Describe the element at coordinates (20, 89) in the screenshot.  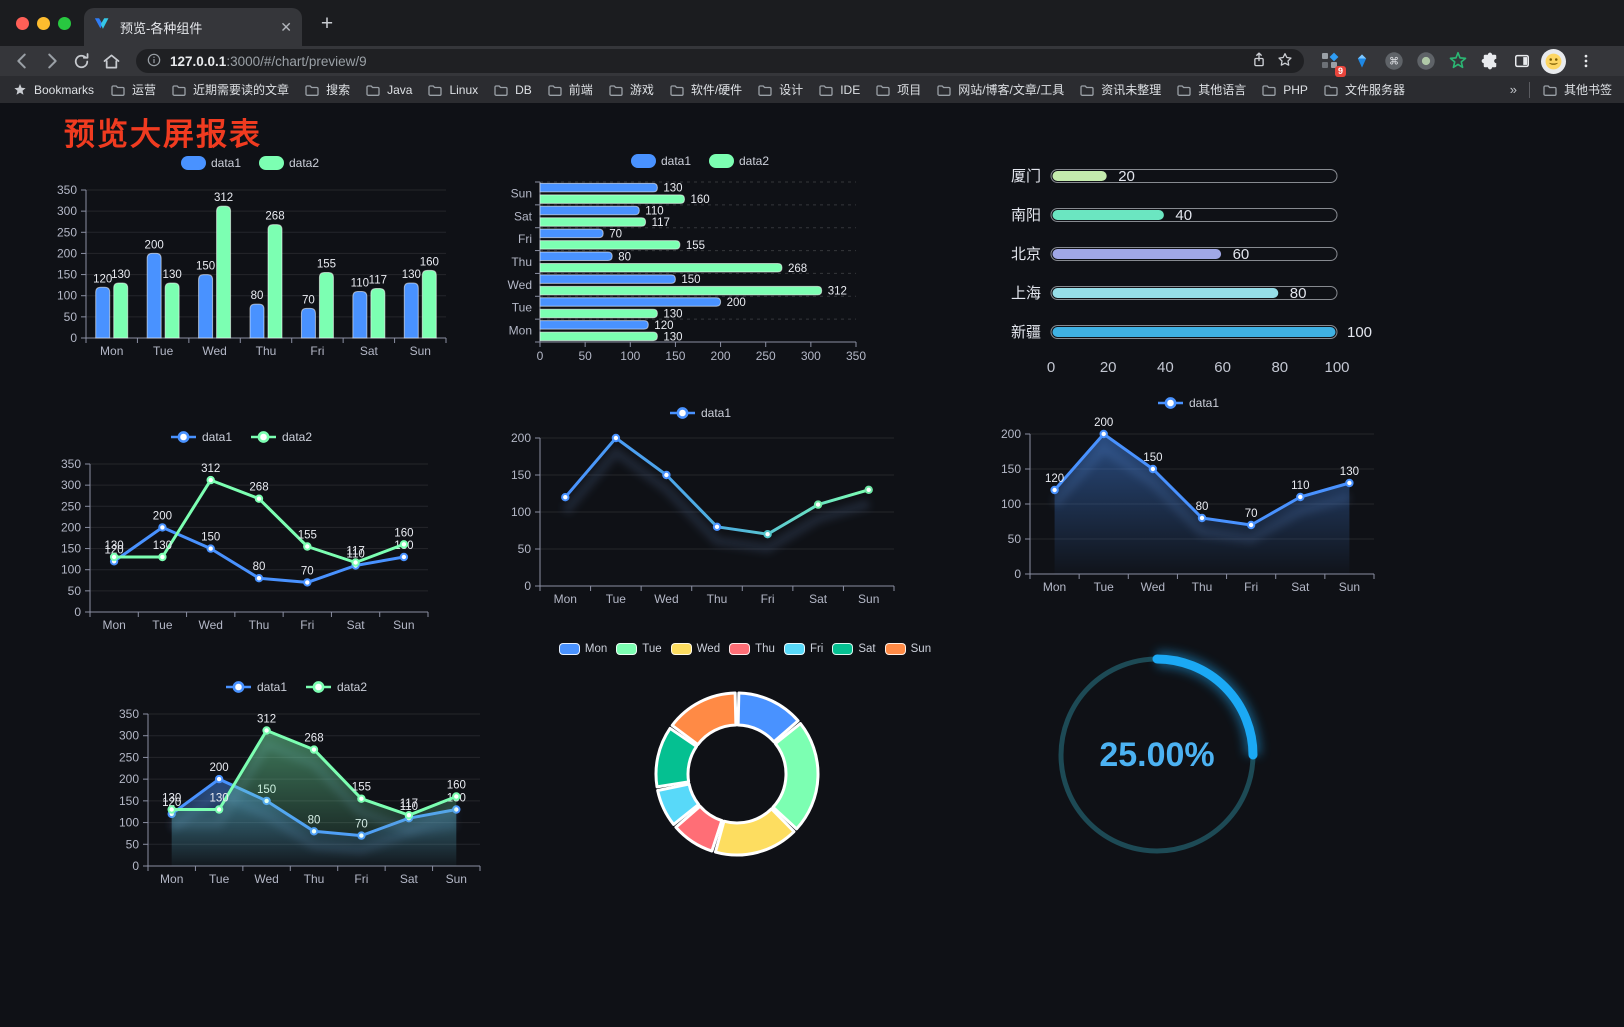
I see `star-icon` at that location.